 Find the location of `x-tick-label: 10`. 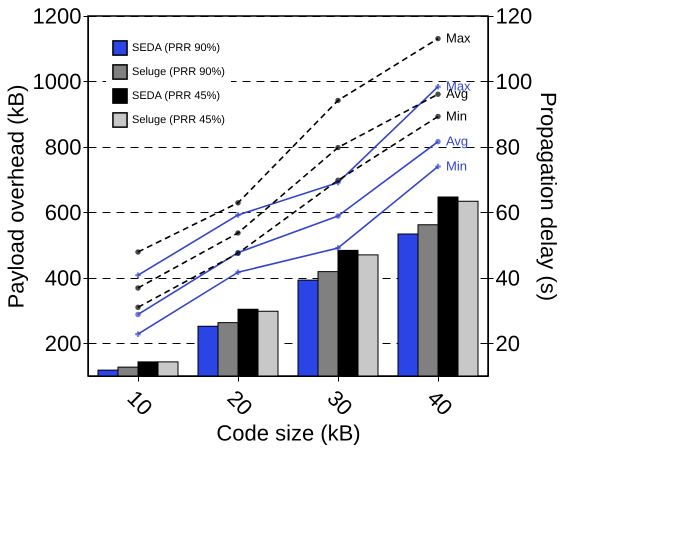

x-tick-label: 10 is located at coordinates (140, 402).